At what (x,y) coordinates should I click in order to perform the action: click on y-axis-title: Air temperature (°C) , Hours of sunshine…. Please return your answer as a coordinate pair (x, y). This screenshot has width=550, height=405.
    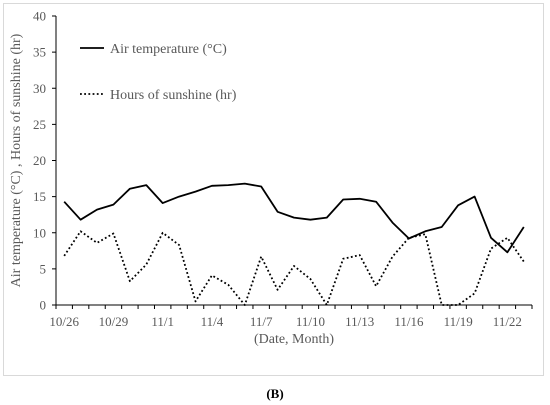
    Looking at the image, I should click on (16, 160).